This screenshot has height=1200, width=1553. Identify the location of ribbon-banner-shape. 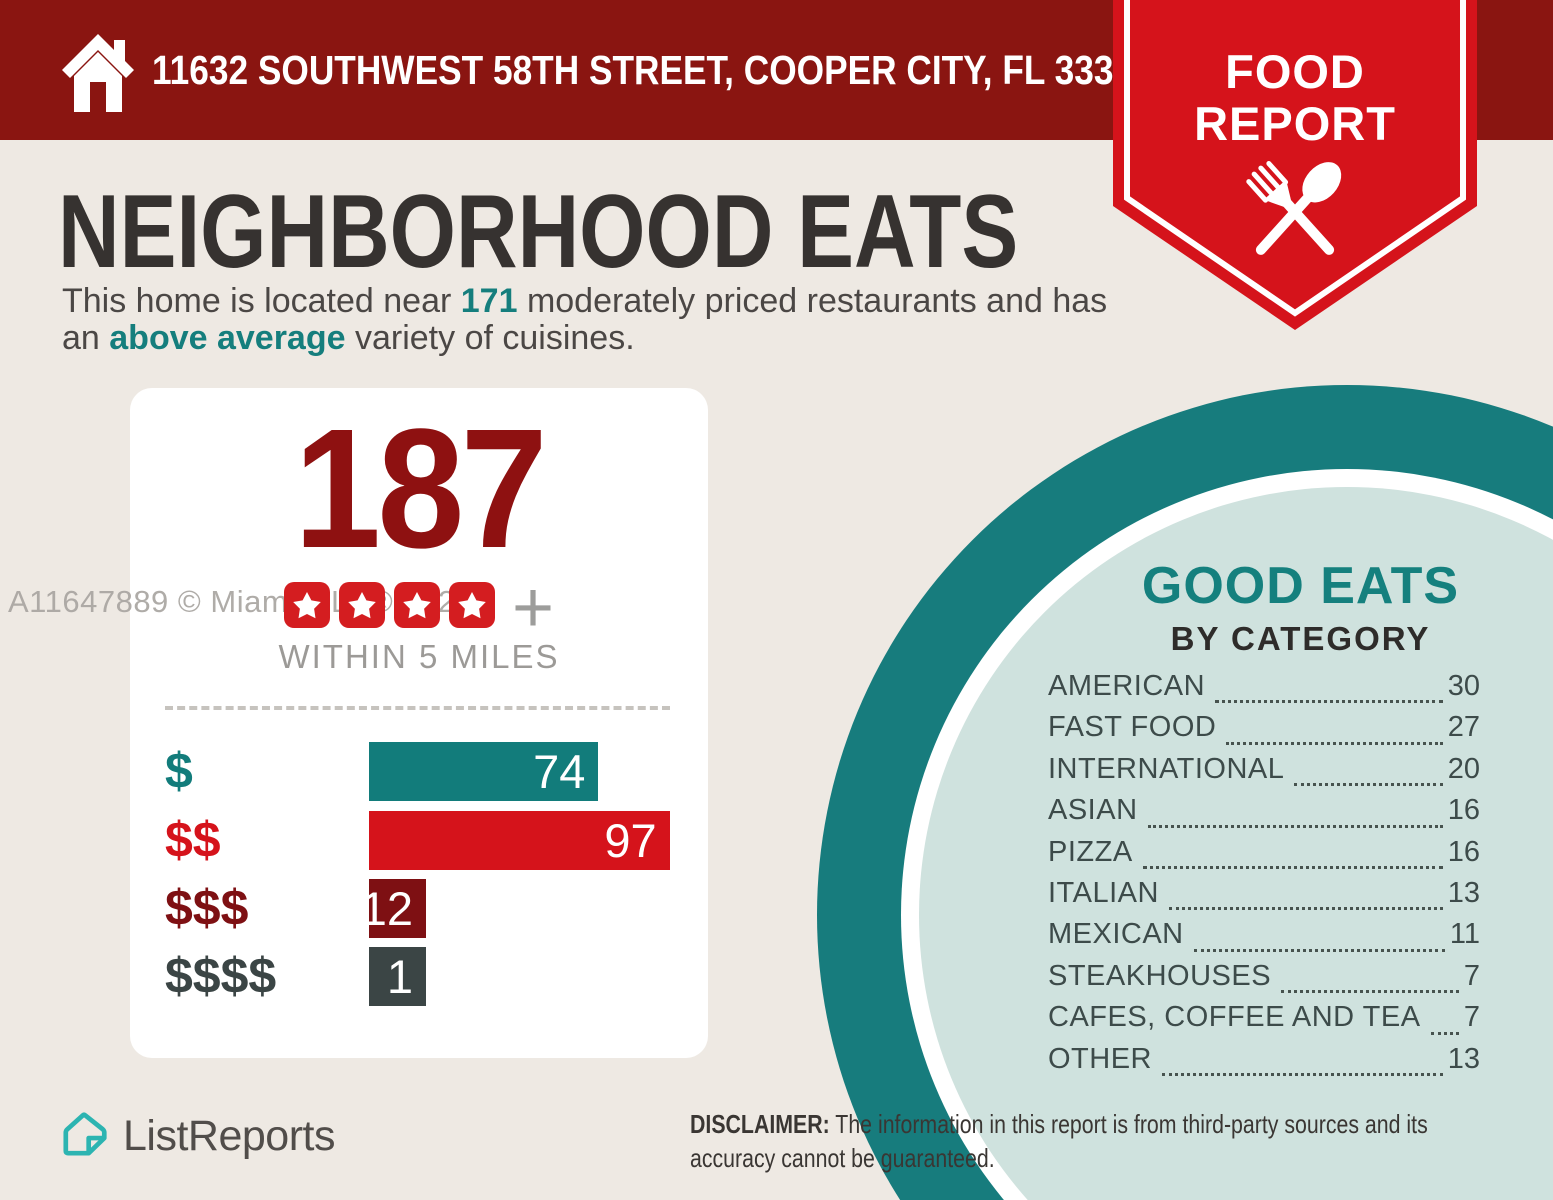
(1295, 165).